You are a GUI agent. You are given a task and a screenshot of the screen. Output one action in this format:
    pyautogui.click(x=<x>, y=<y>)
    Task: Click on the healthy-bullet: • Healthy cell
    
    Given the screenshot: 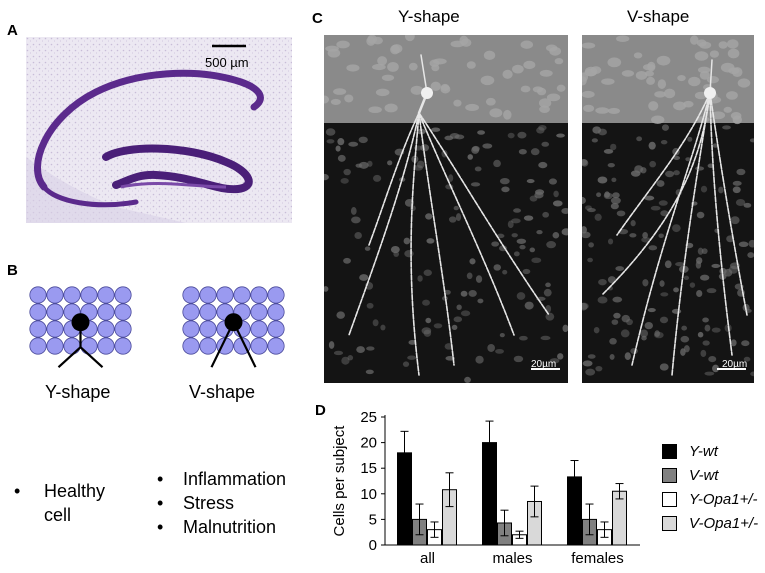 What is the action you would take?
    pyautogui.click(x=60, y=503)
    